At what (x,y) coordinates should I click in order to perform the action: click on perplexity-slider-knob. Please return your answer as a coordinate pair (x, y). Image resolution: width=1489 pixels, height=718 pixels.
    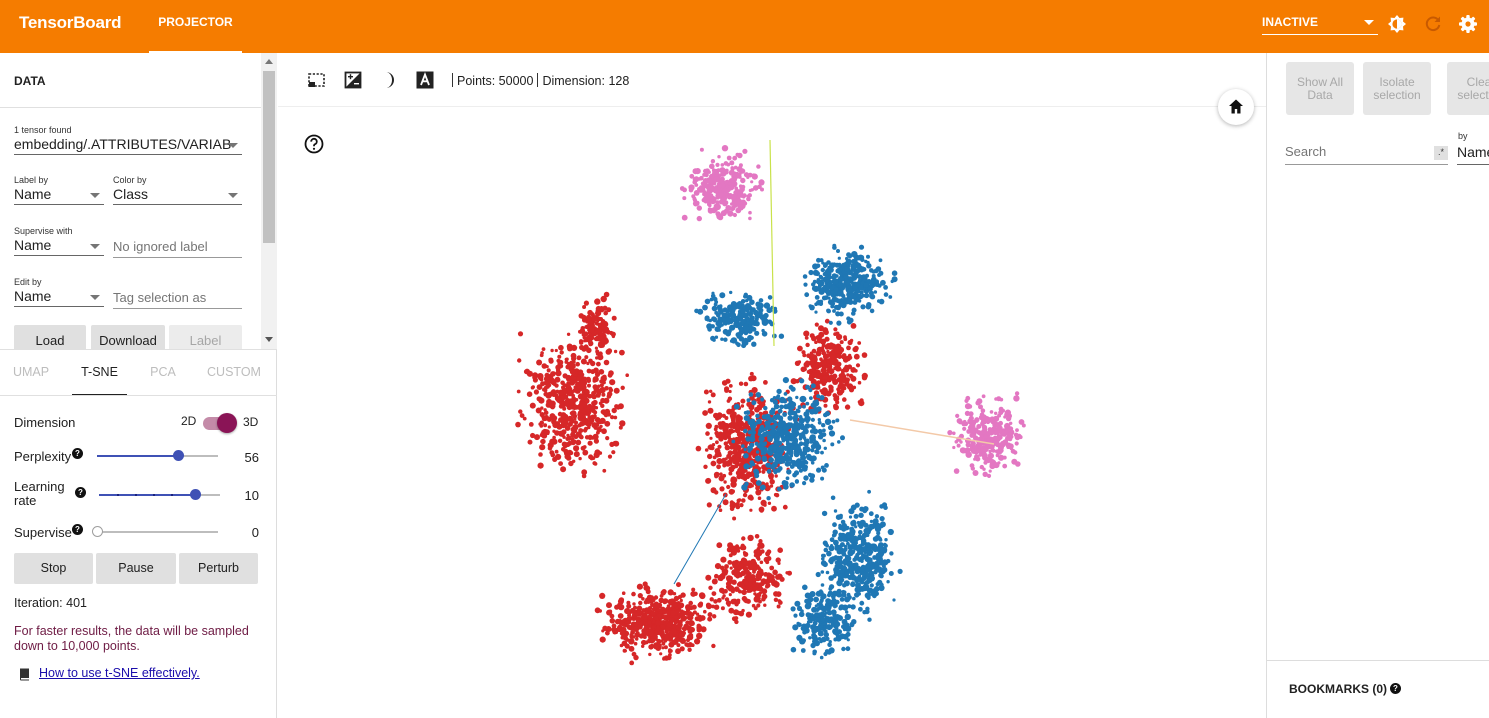
    Looking at the image, I should click on (179, 455).